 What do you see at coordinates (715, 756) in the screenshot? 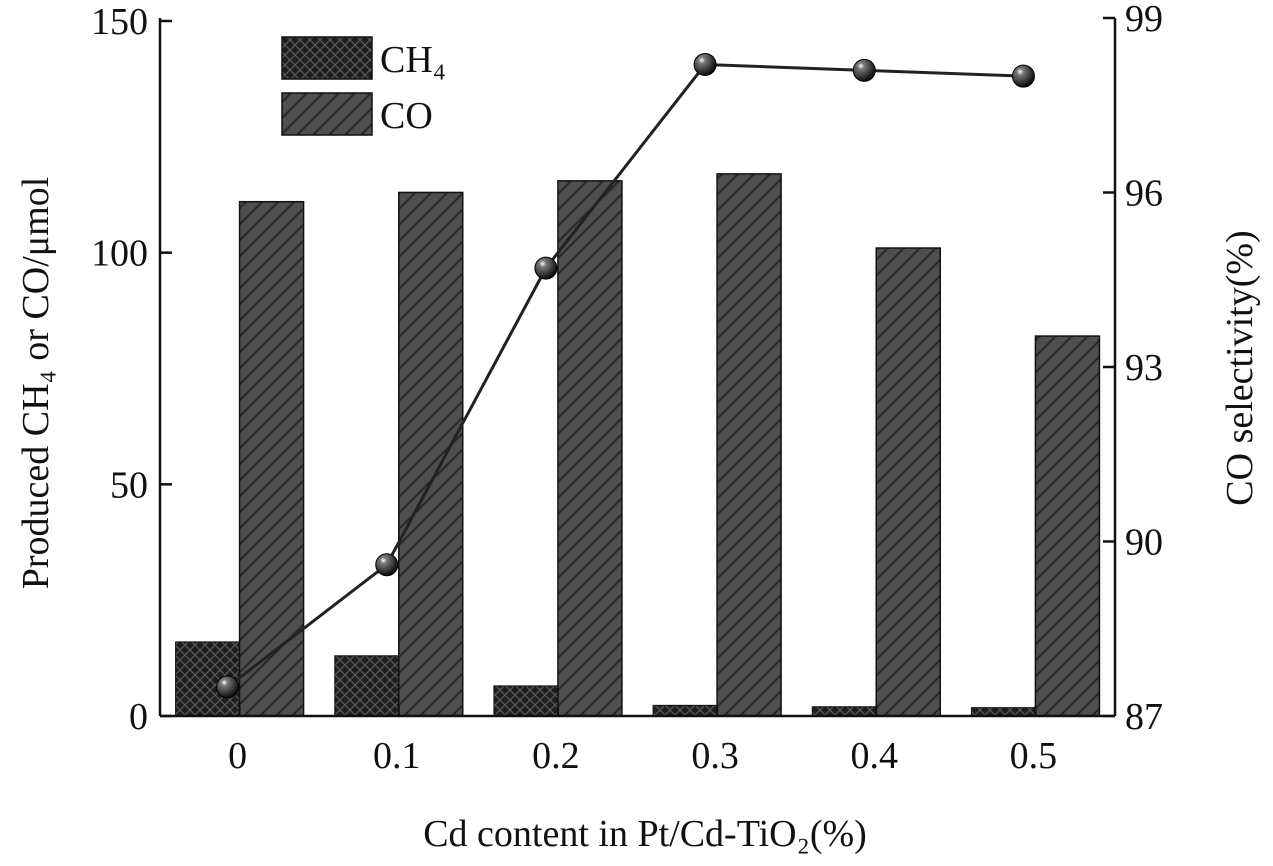
I see `x-tick-label: 0.3` at bounding box center [715, 756].